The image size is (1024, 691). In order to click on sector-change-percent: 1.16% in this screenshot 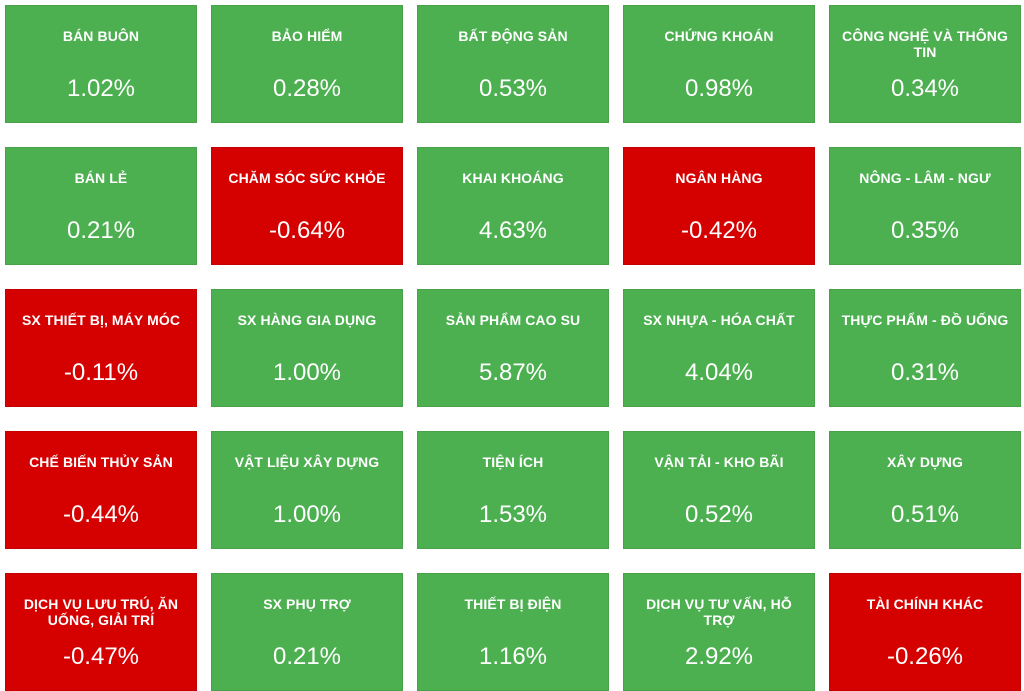, I will do `click(513, 656)`.